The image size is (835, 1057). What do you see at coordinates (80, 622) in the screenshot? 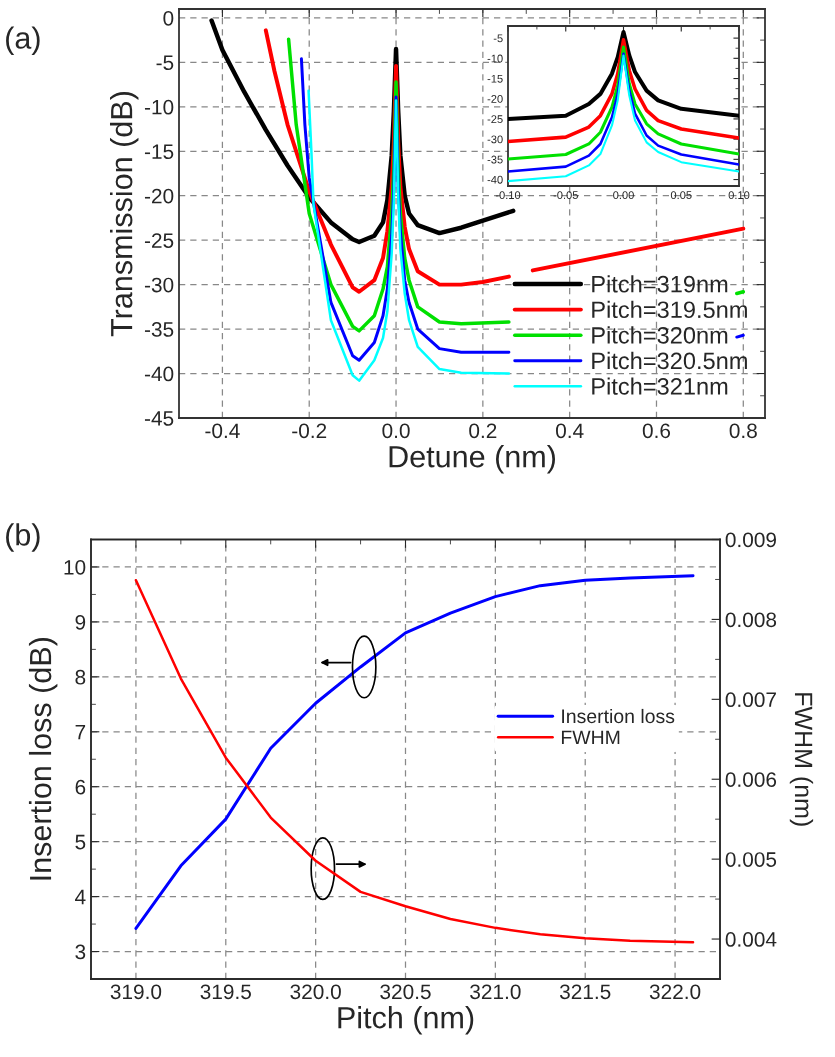
I see `y-tick-label: 9` at bounding box center [80, 622].